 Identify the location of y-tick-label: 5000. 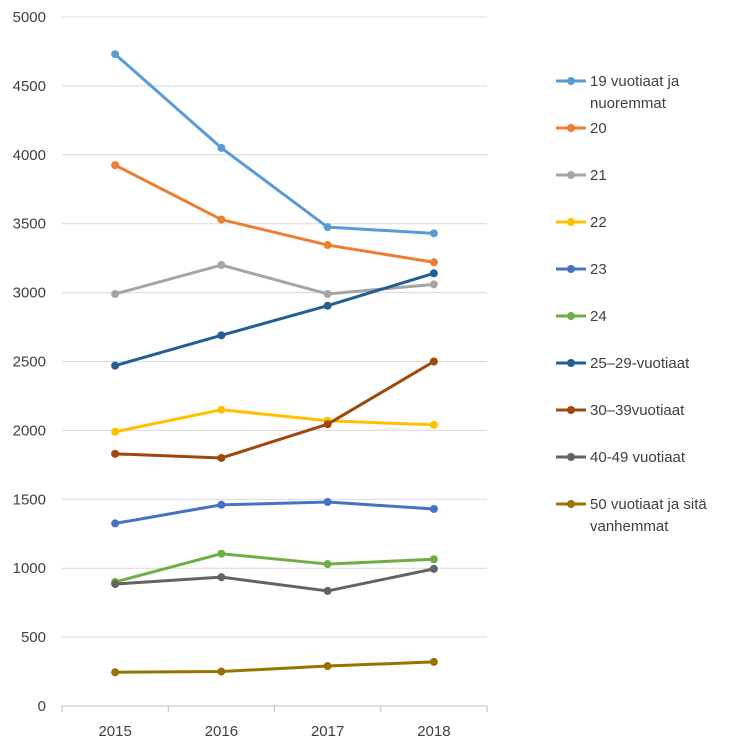
(29, 17).